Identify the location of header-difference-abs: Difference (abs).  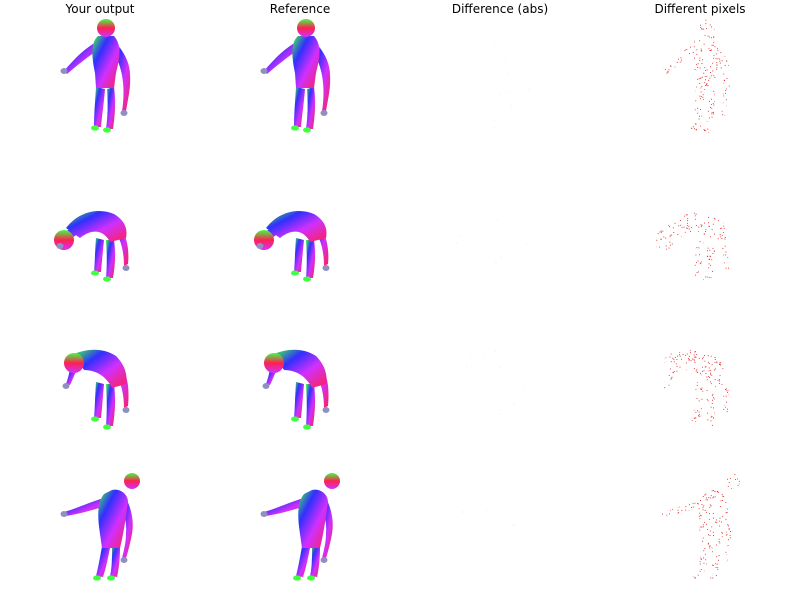
(500, 9).